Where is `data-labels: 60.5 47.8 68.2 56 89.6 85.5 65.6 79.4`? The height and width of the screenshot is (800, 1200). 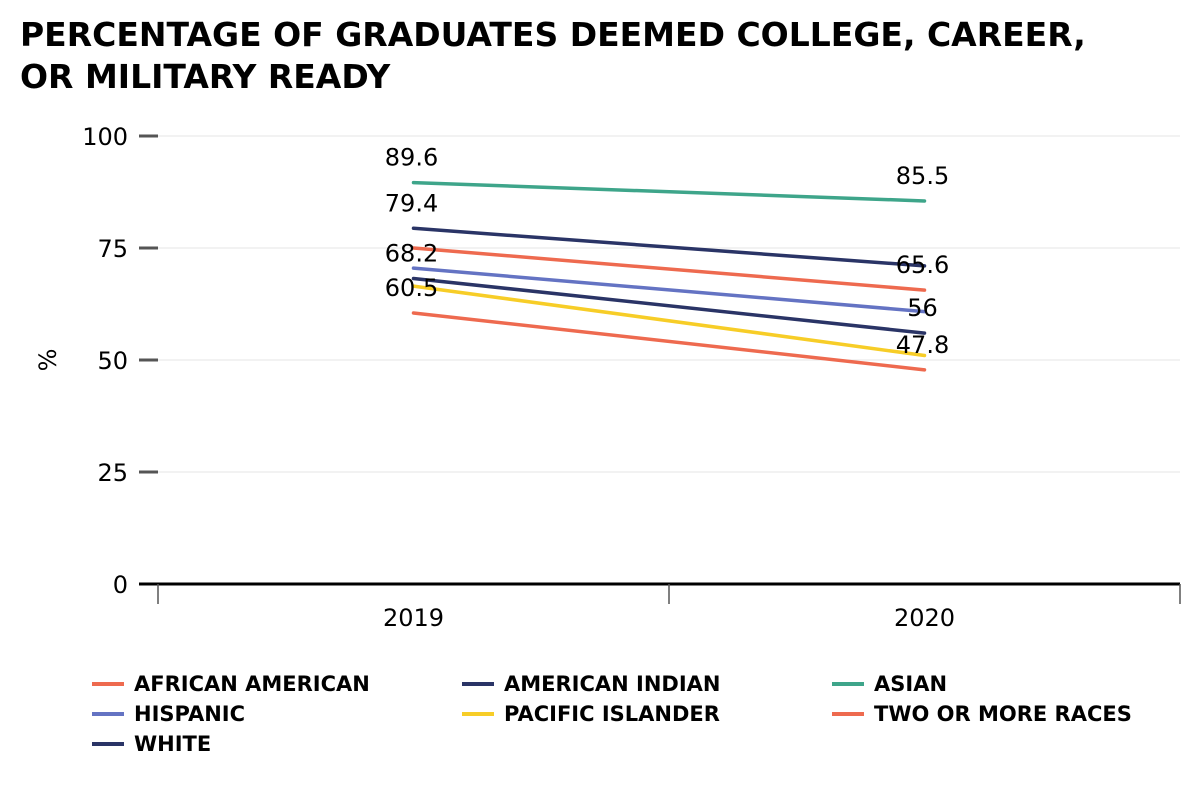
data-labels: 60.5 47.8 68.2 56 89.6 85.5 65.6 79.4 is located at coordinates (667, 251).